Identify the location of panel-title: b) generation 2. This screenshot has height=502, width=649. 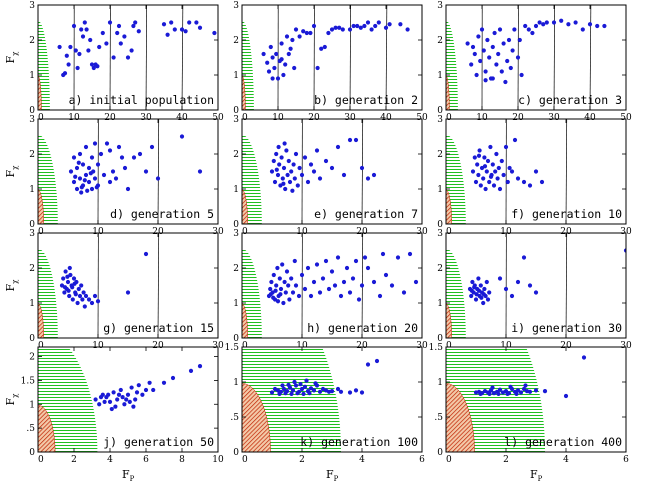
(366, 100).